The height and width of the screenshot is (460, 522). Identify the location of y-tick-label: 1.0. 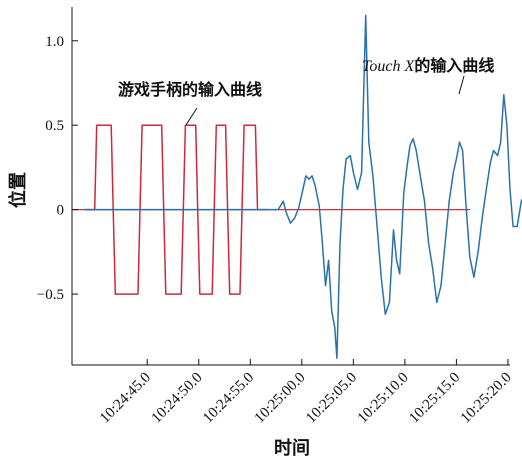
(54, 42).